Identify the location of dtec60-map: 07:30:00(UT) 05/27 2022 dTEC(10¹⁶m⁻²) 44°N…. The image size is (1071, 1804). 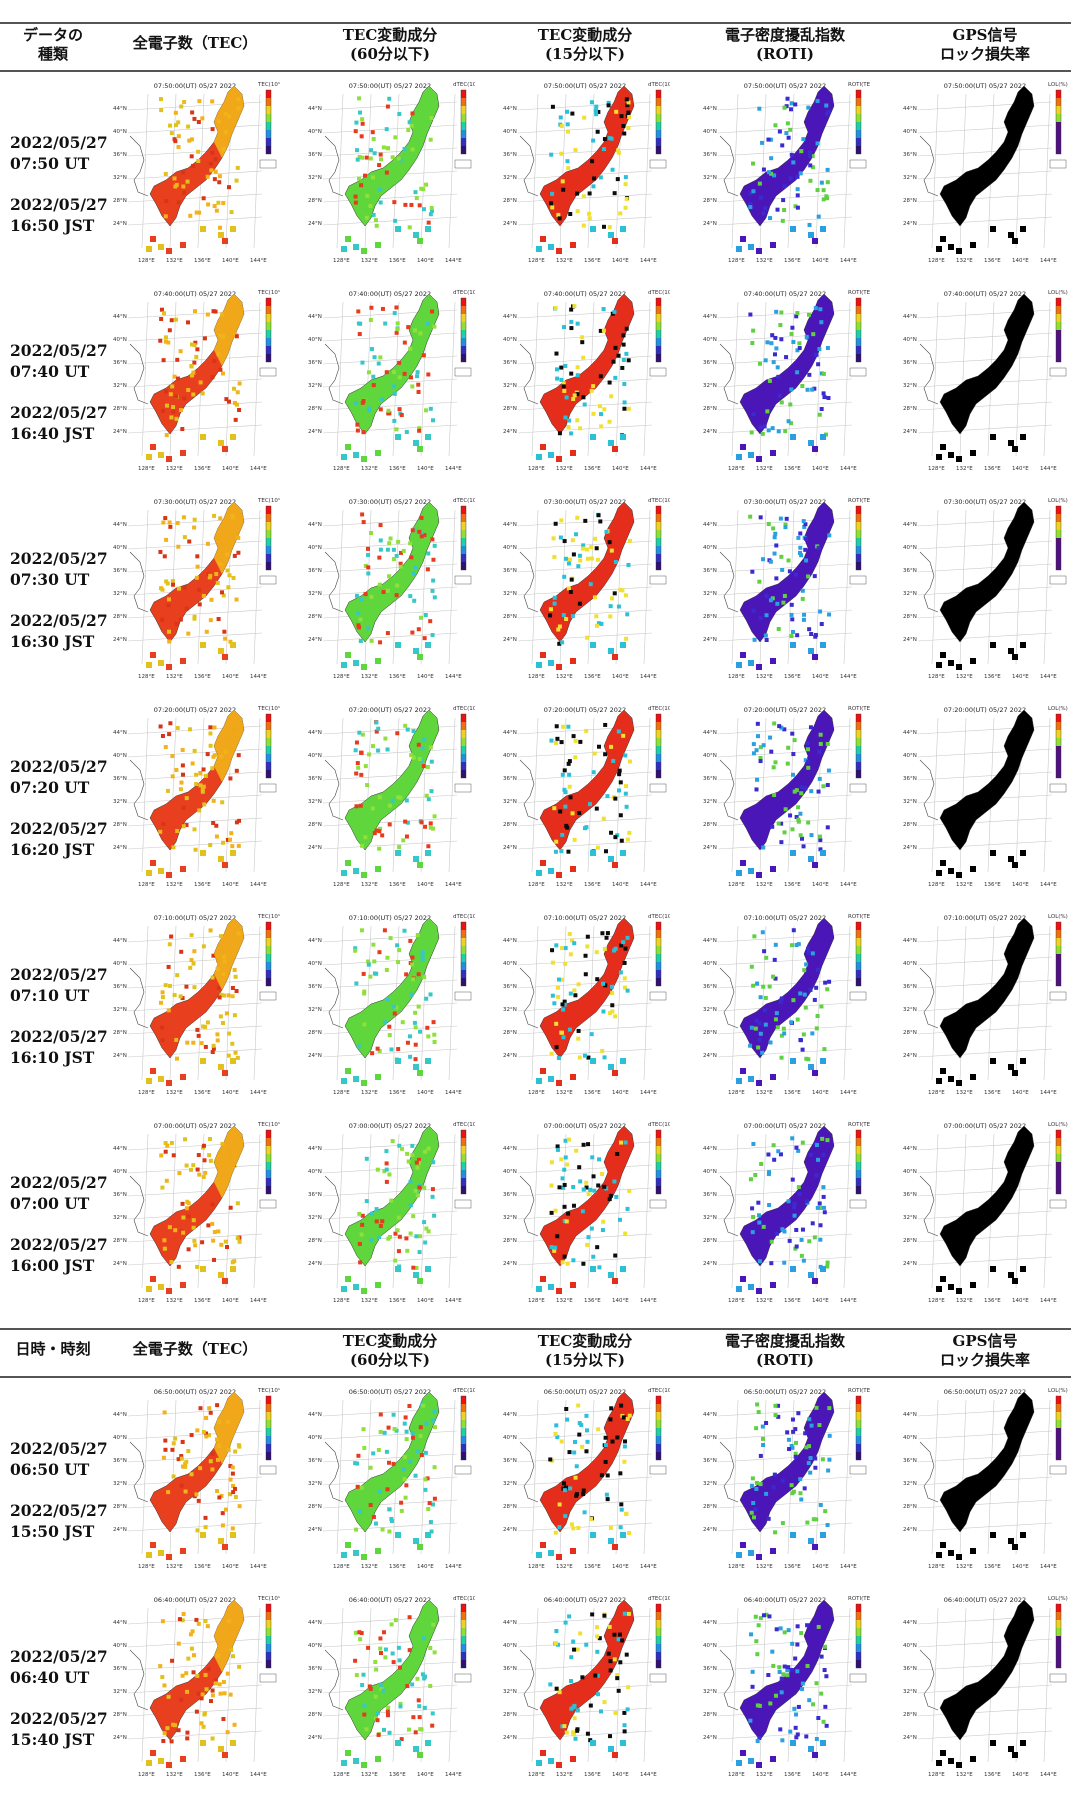
(390, 587).